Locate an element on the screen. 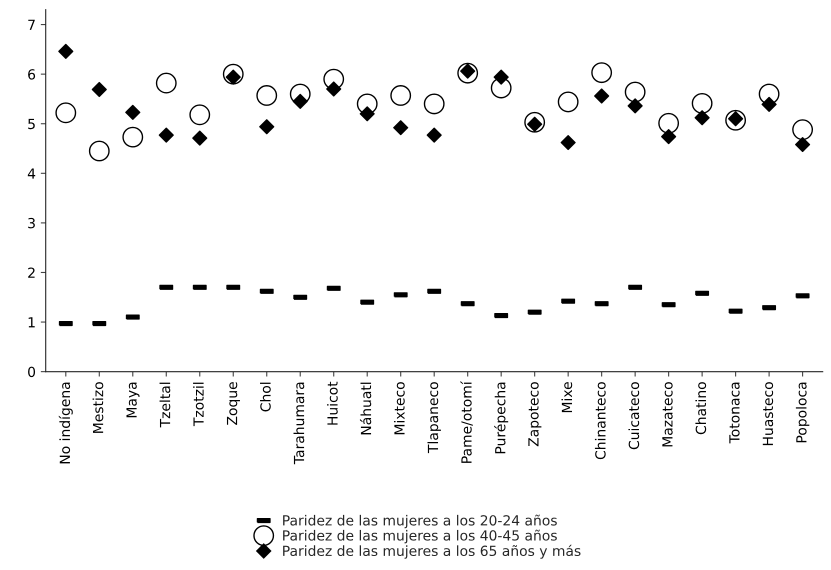 Image resolution: width=831 pixels, height=570 pixels. x-tick-label: Maya is located at coordinates (133, 400).